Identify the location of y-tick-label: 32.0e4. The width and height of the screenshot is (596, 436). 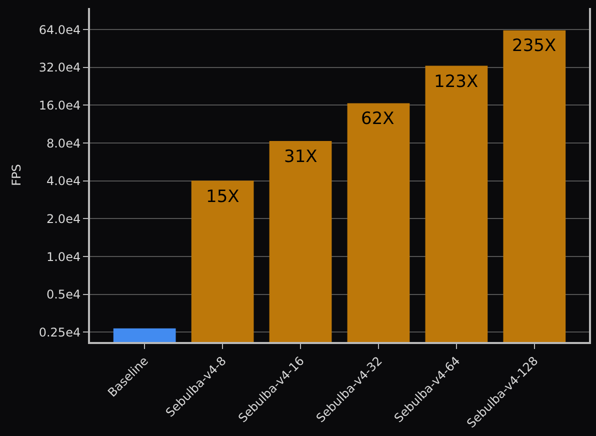
(59, 67).